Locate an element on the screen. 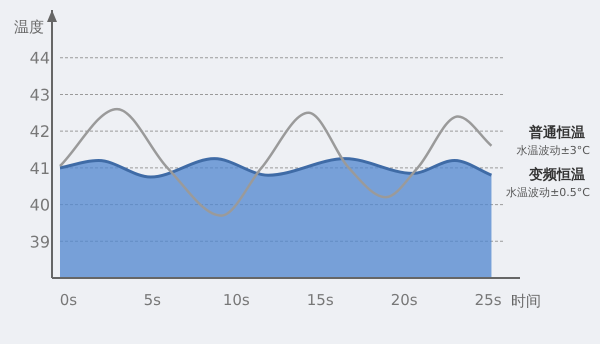 The image size is (600, 344). x-tick-label: 5s is located at coordinates (153, 300).